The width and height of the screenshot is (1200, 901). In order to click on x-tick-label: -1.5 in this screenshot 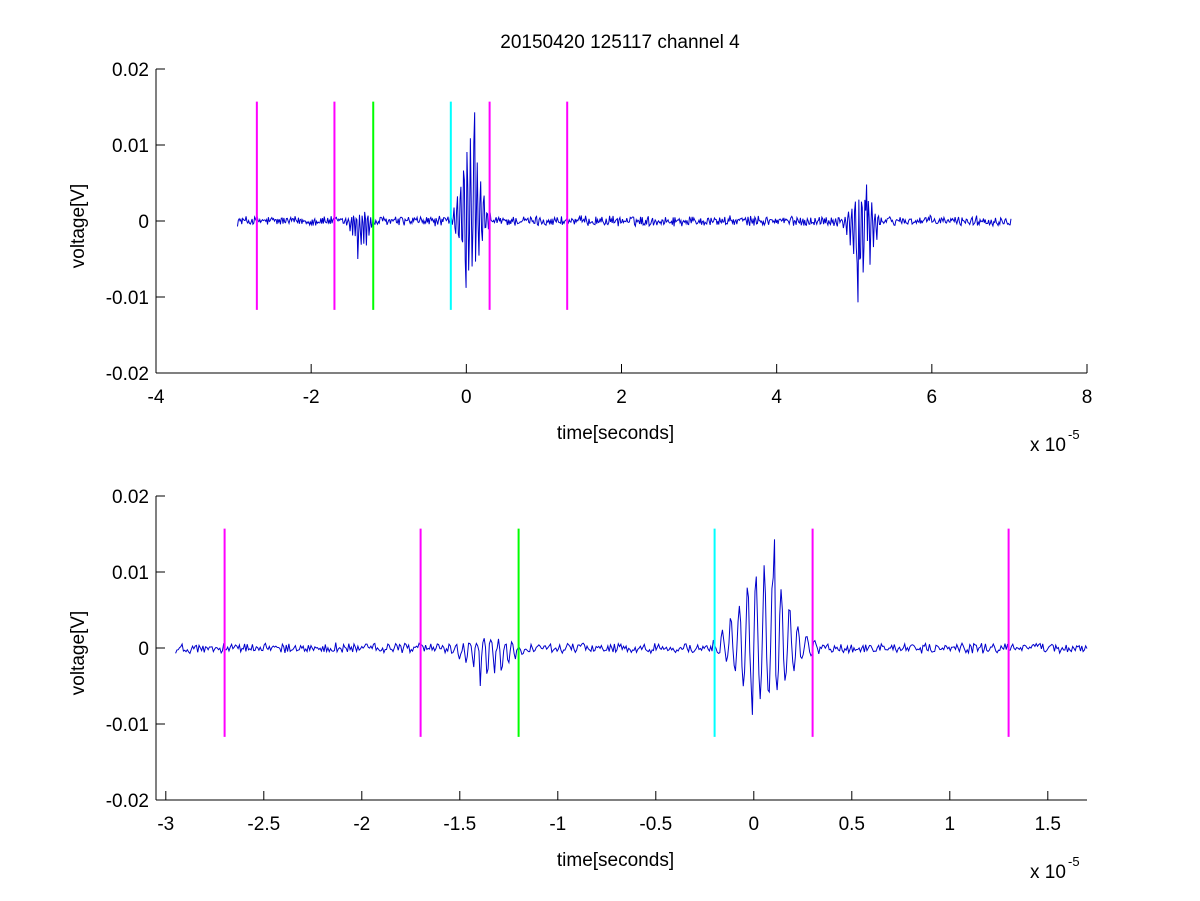, I will do `click(459, 824)`.